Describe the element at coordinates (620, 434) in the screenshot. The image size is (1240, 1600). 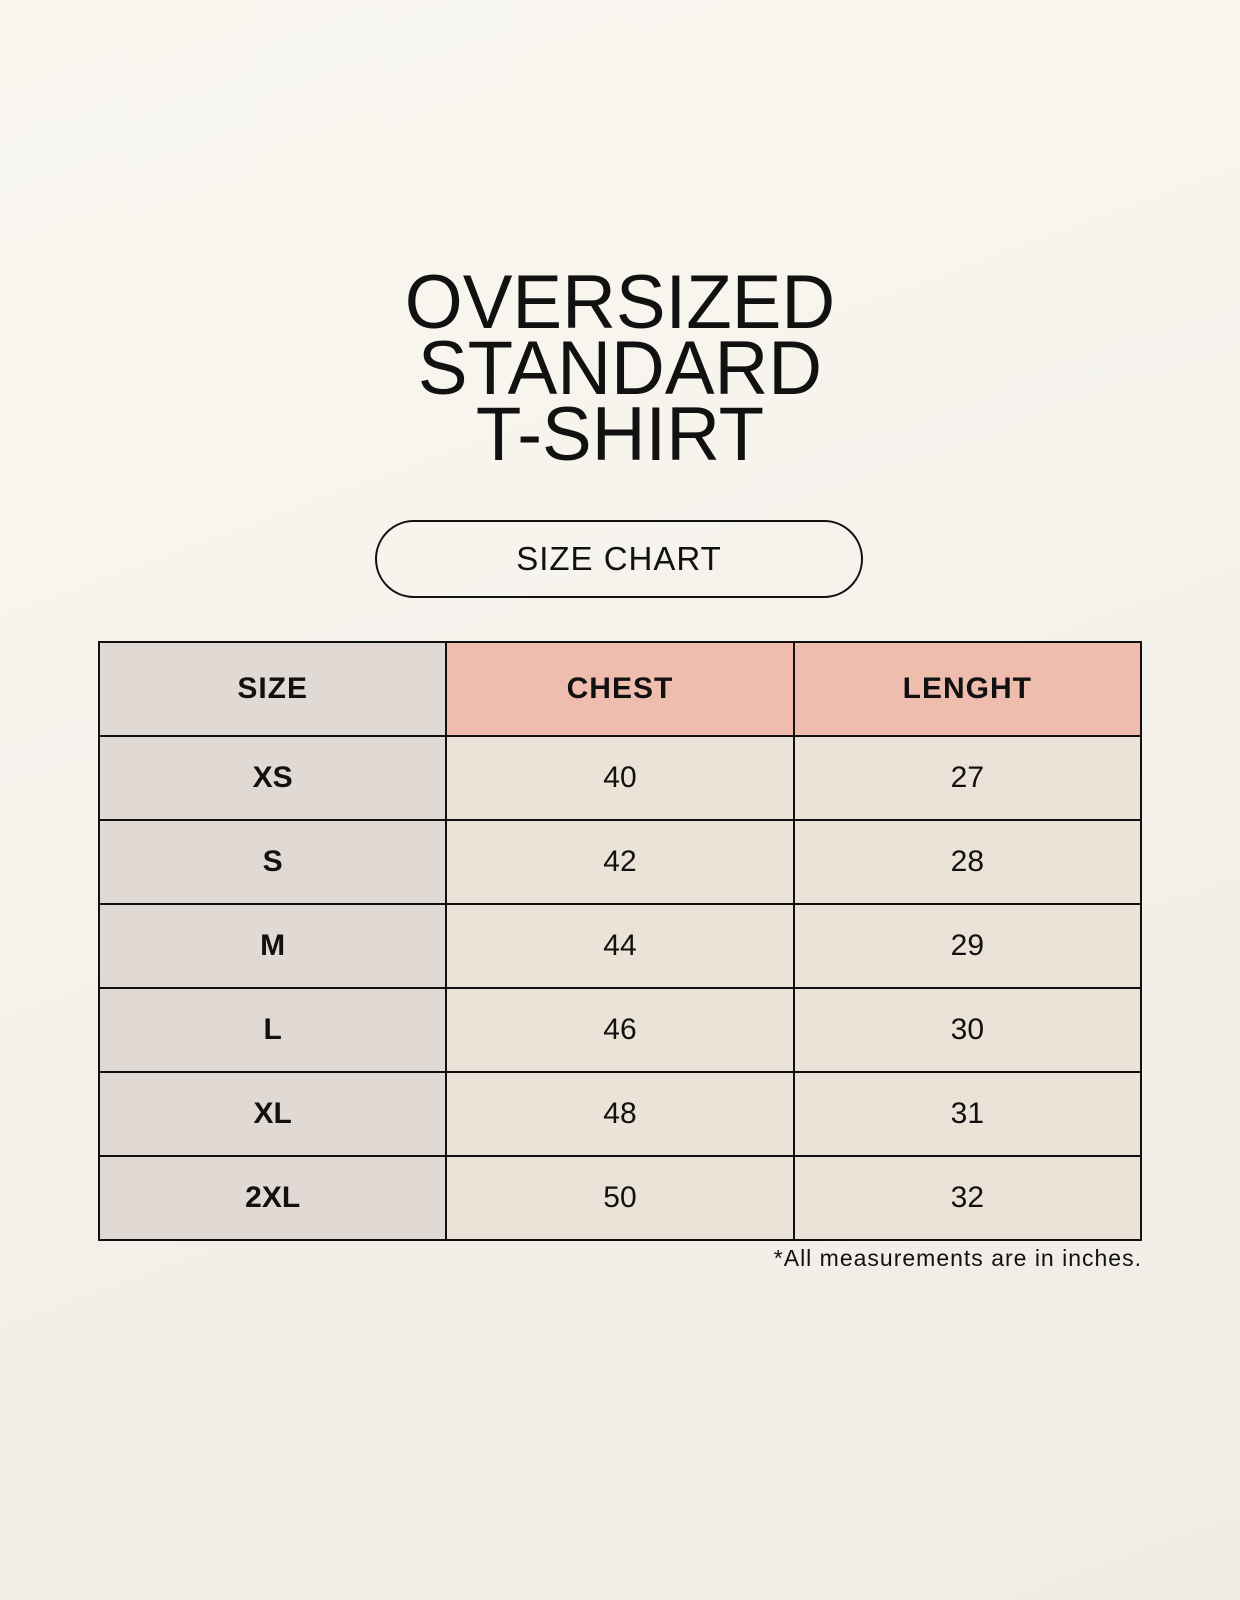
I see `title-line: T-SHIRT` at that location.